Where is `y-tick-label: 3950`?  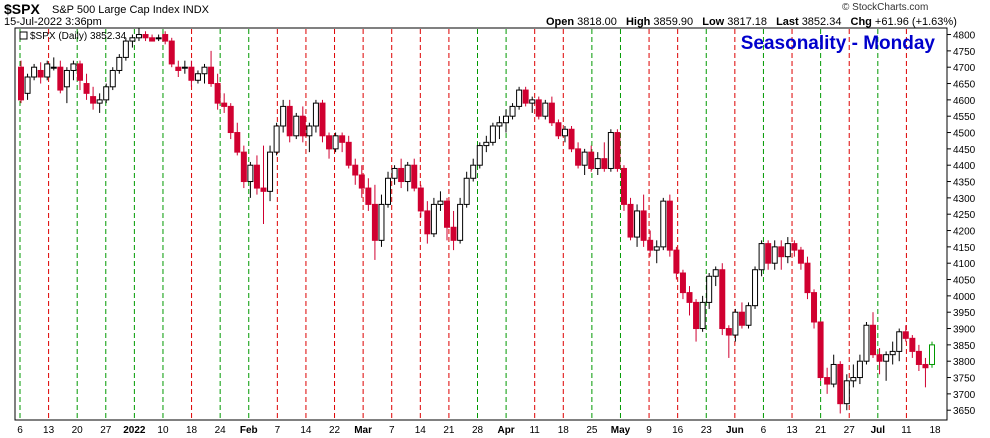
y-tick-label: 3950 is located at coordinates (964, 313).